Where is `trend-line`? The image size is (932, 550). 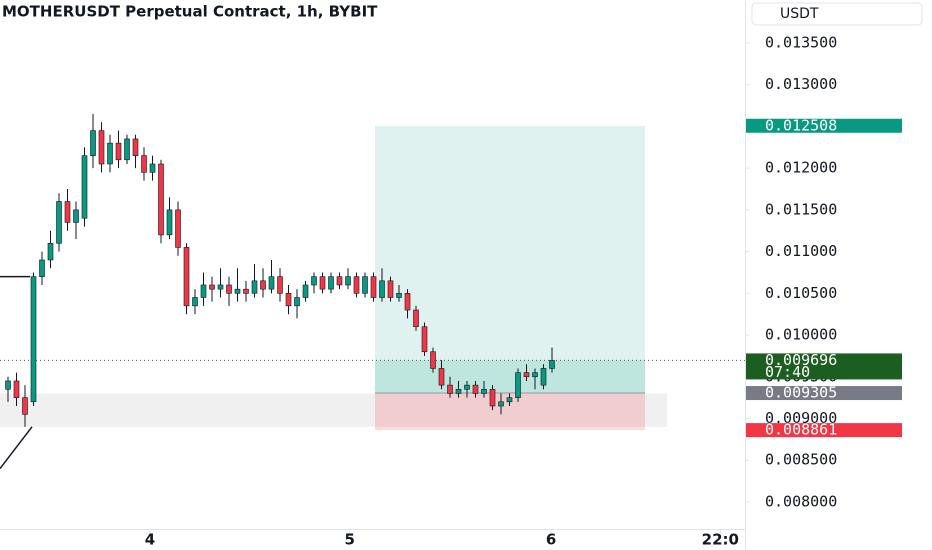 trend-line is located at coordinates (16, 448).